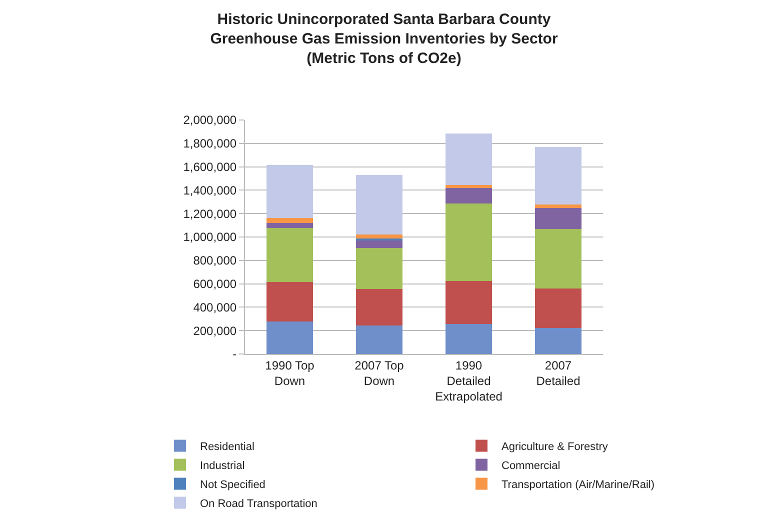 This screenshot has height=529, width=768. I want to click on legend-label: On Road Transportation, so click(259, 504).